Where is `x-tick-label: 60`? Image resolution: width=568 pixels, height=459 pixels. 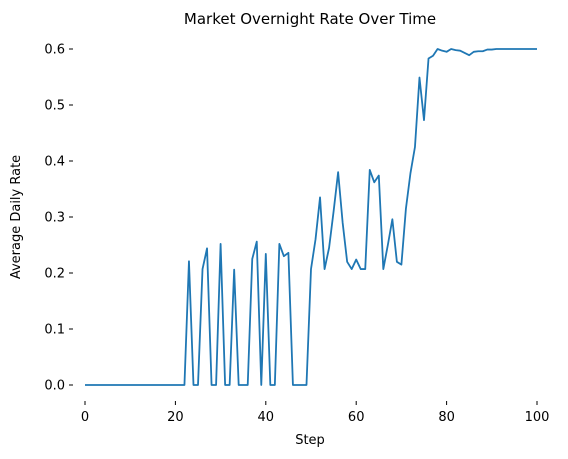 x-tick-label: 60 is located at coordinates (356, 417).